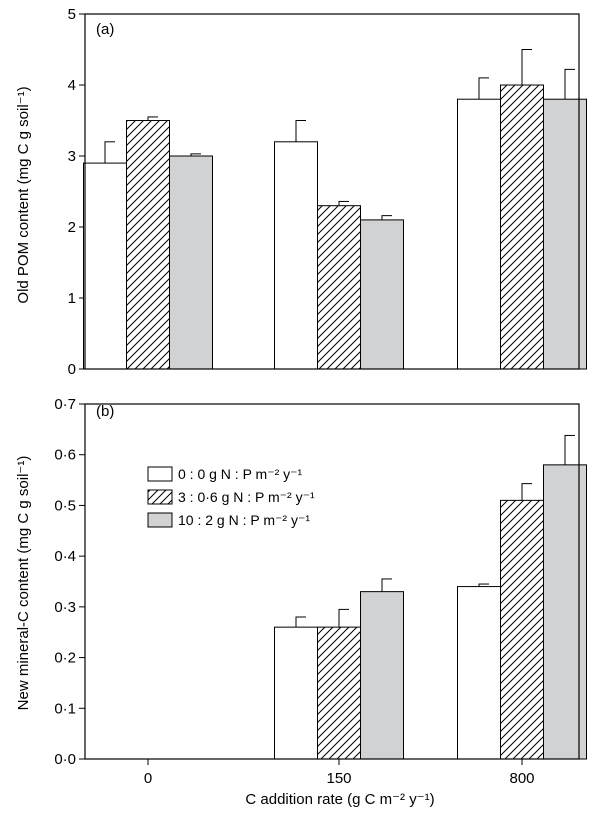  Describe the element at coordinates (72, 14) in the screenshot. I see `panel-a-ytick-label: 5` at that location.